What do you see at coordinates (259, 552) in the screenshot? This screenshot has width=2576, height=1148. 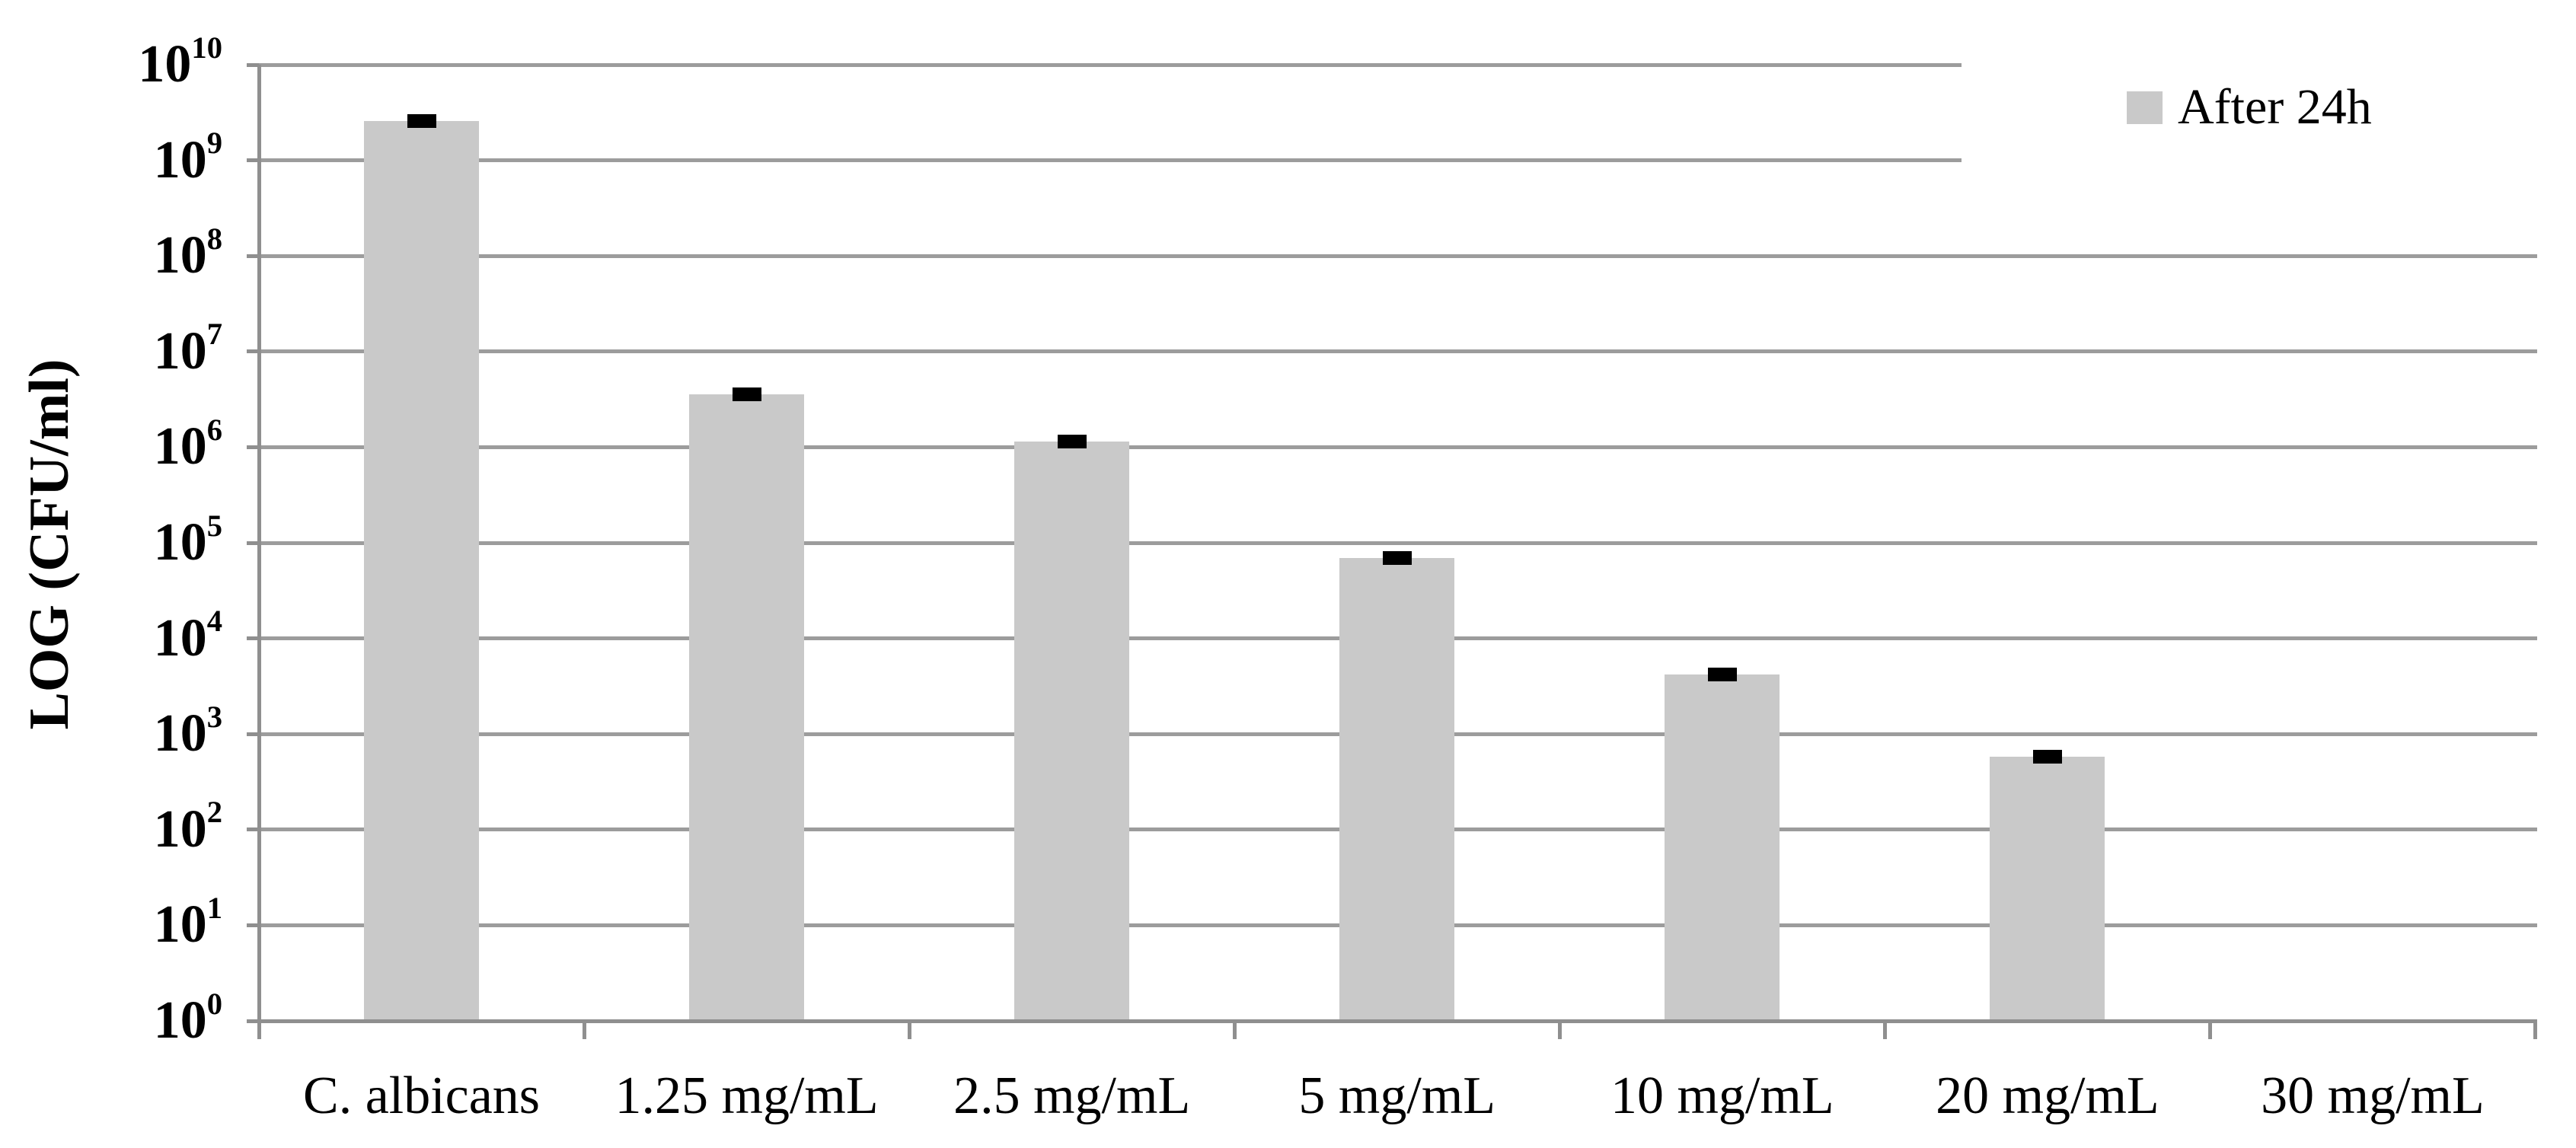 I see `y-axis-line` at bounding box center [259, 552].